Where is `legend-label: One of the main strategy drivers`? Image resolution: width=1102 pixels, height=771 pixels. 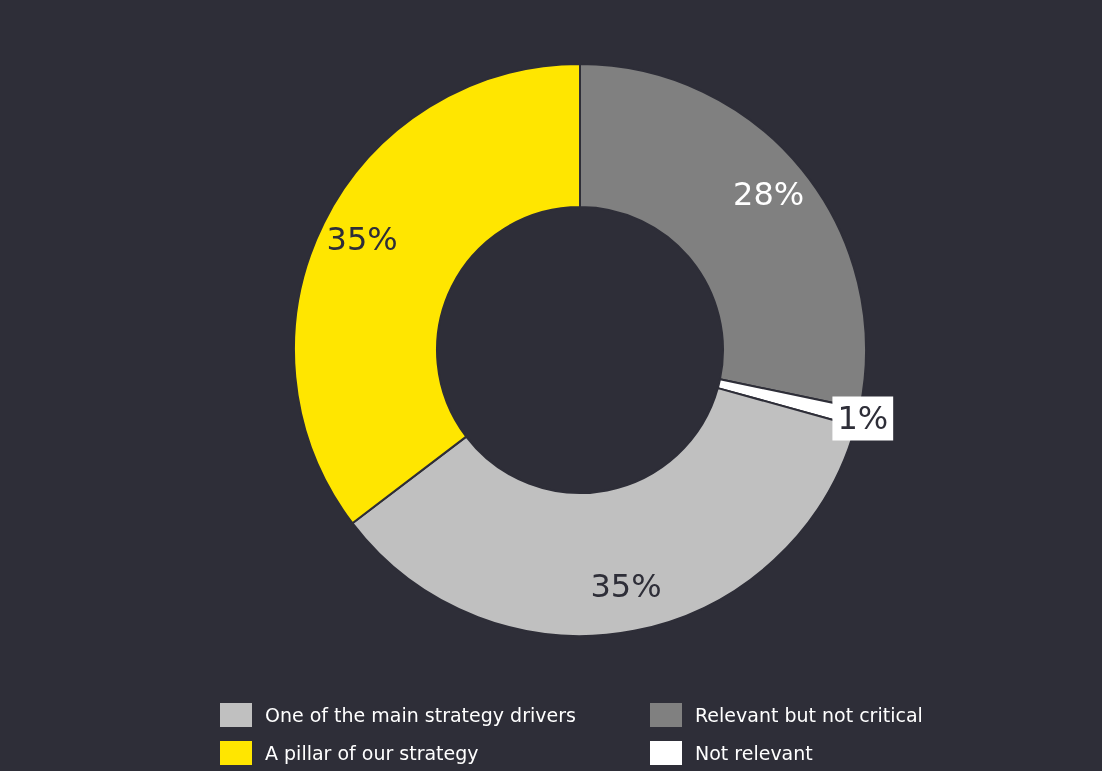
legend-label: One of the main strategy drivers is located at coordinates (420, 715).